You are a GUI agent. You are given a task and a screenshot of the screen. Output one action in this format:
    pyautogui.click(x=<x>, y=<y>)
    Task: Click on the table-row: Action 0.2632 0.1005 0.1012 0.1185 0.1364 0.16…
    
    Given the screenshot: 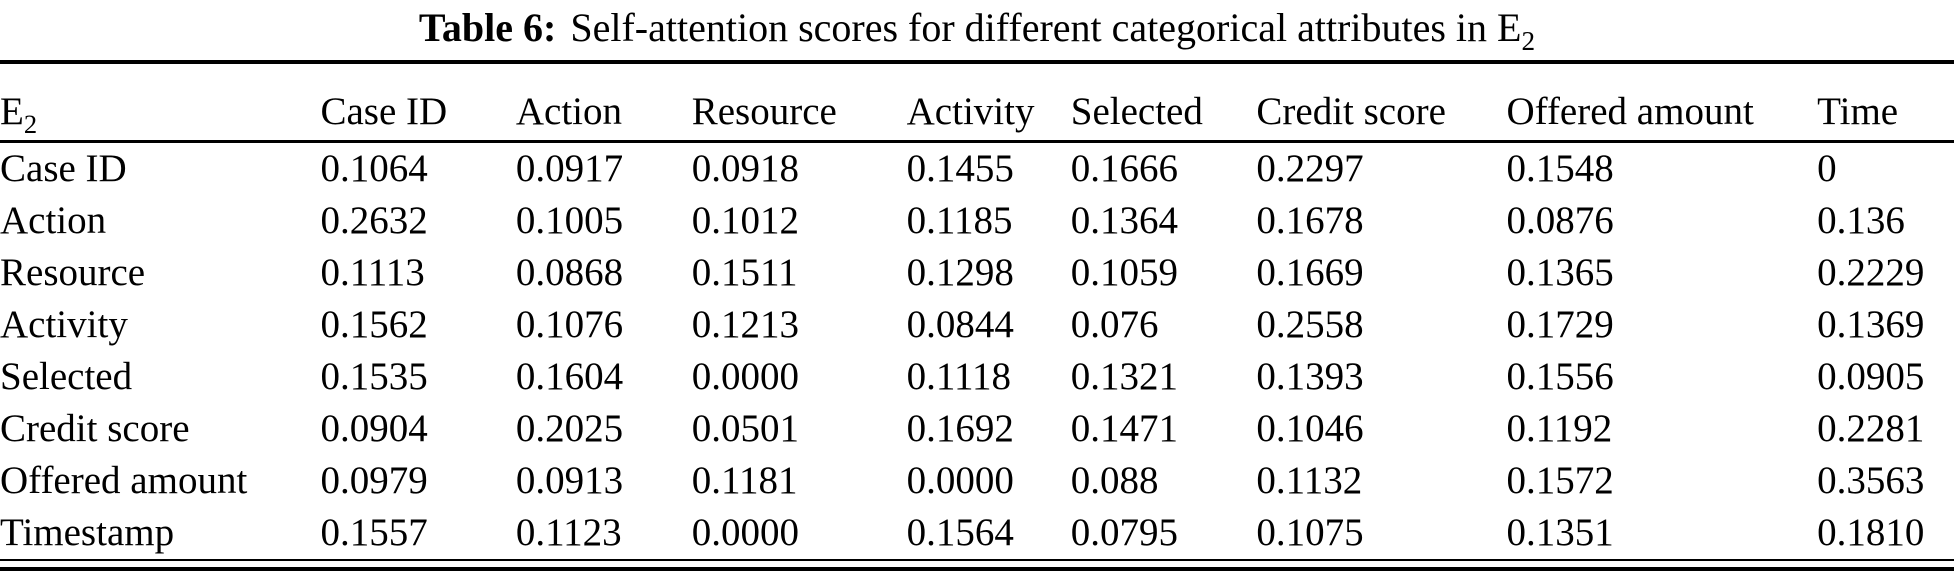 What is the action you would take?
    pyautogui.click(x=977, y=221)
    